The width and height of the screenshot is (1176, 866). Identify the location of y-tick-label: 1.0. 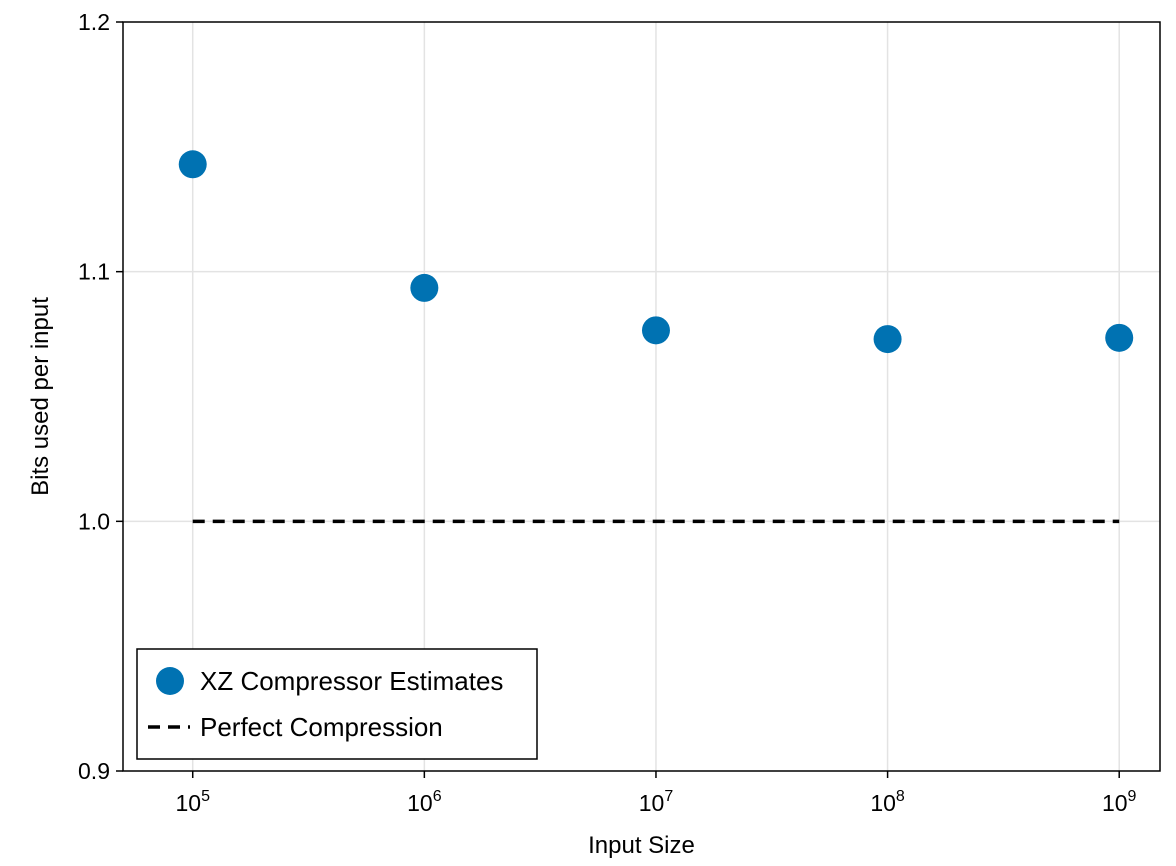
(94, 521).